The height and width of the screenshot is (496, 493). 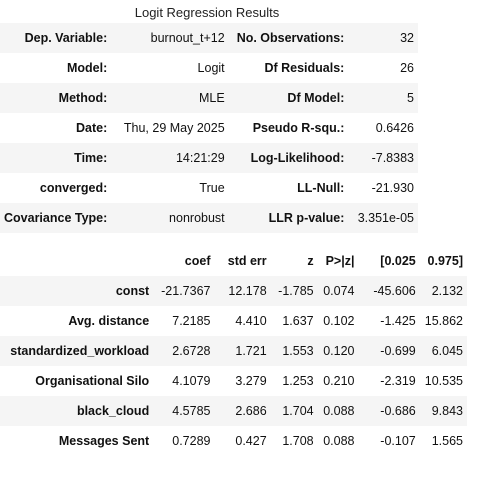 What do you see at coordinates (447, 351) in the screenshot?
I see `table-cell: 6.045` at bounding box center [447, 351].